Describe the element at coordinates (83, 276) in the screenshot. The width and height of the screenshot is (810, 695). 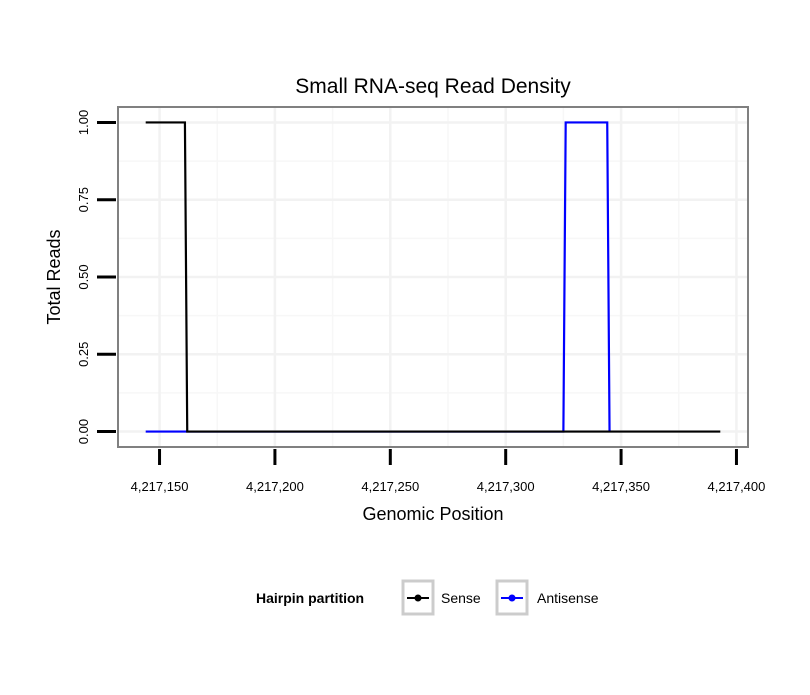
I see `y-tick-label: 0.50` at that location.